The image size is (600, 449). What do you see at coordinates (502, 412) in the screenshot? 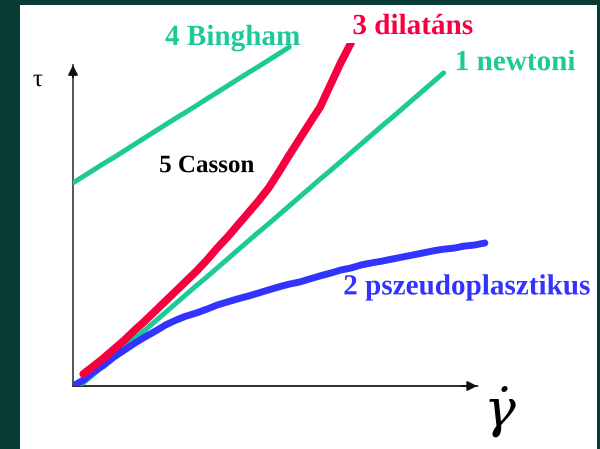
I see `x-axis-title: γ̇` at bounding box center [502, 412].